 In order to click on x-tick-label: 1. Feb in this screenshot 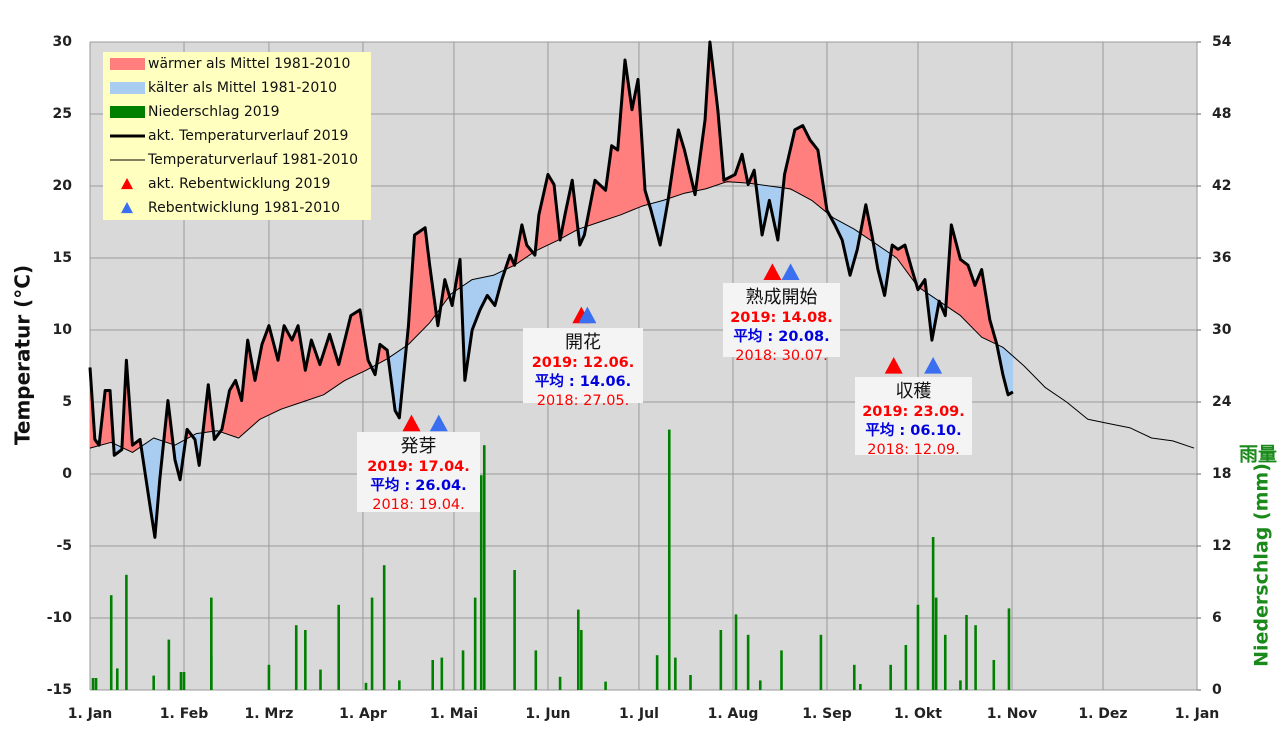, I will do `click(184, 714)`.